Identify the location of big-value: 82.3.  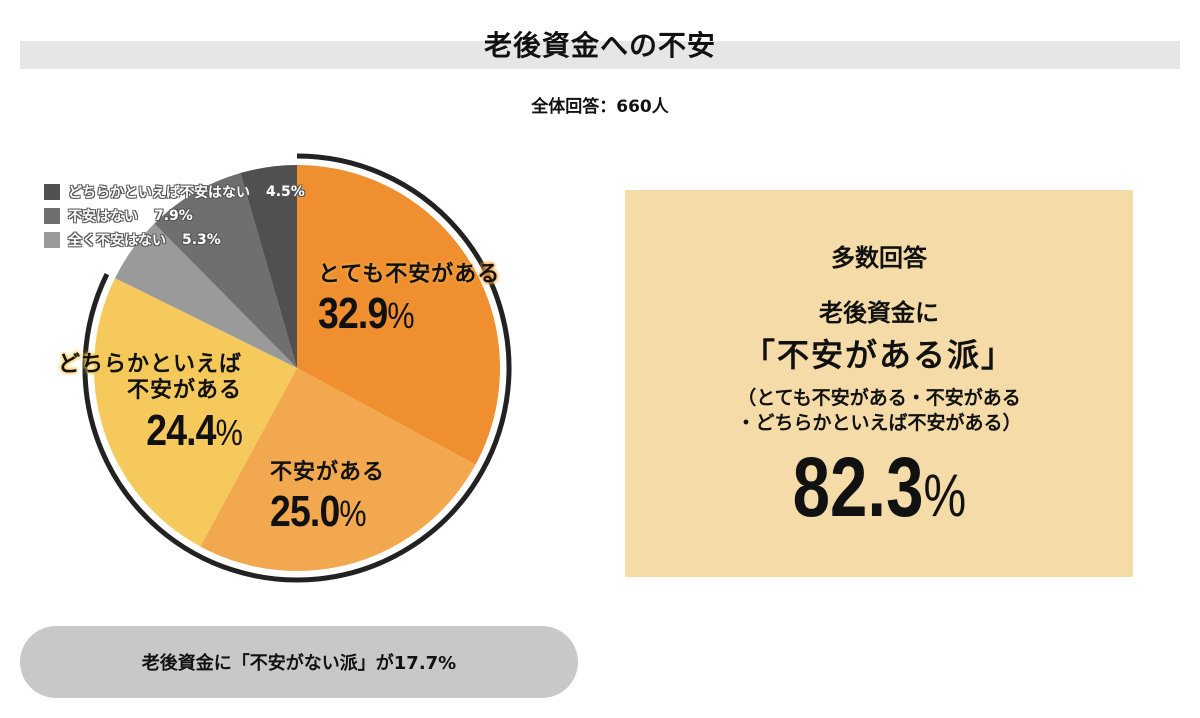
(858, 487).